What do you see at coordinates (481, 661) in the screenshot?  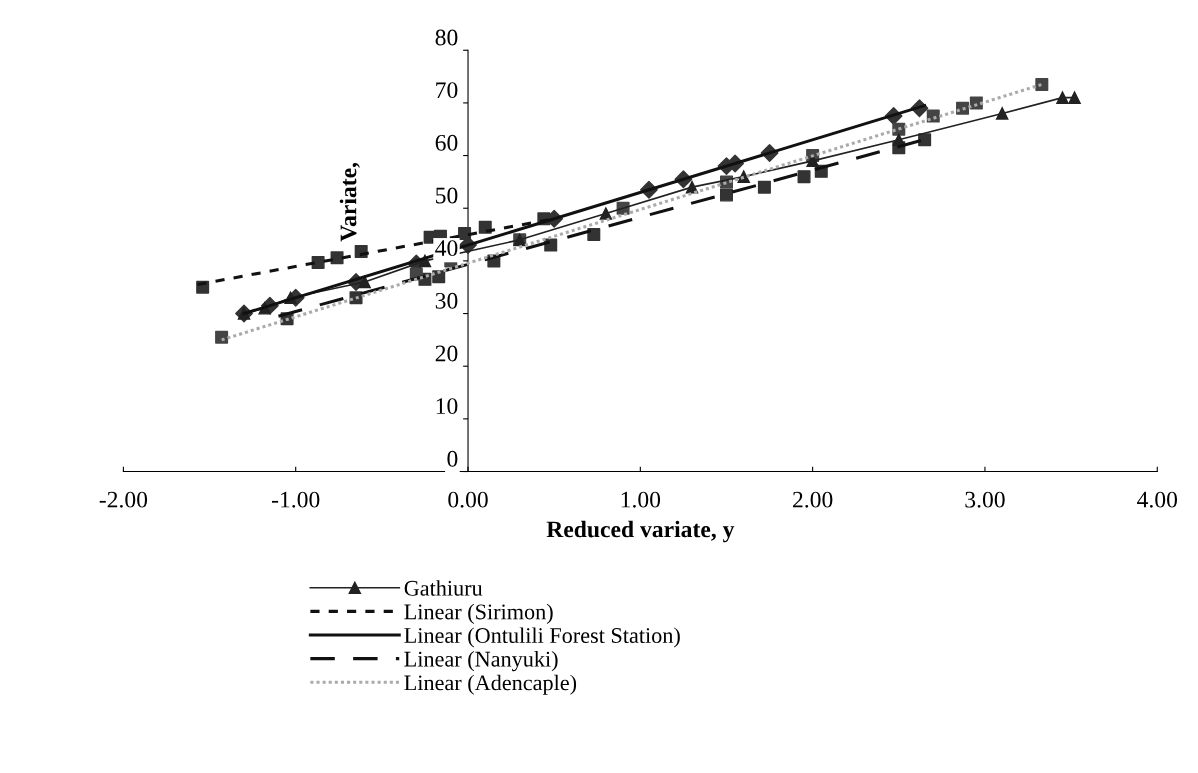 I see `legend-label: Linear (Nanyuki)` at bounding box center [481, 661].